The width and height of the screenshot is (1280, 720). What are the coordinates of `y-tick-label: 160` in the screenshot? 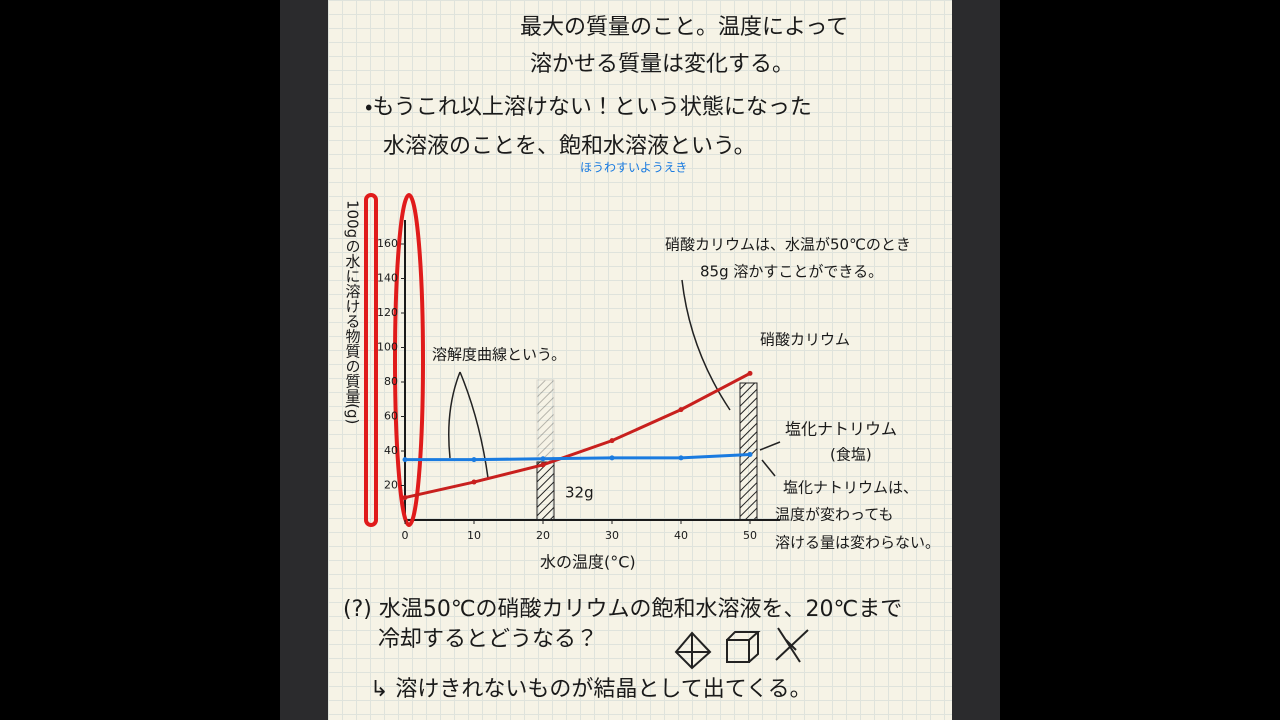 It's located at (387, 243).